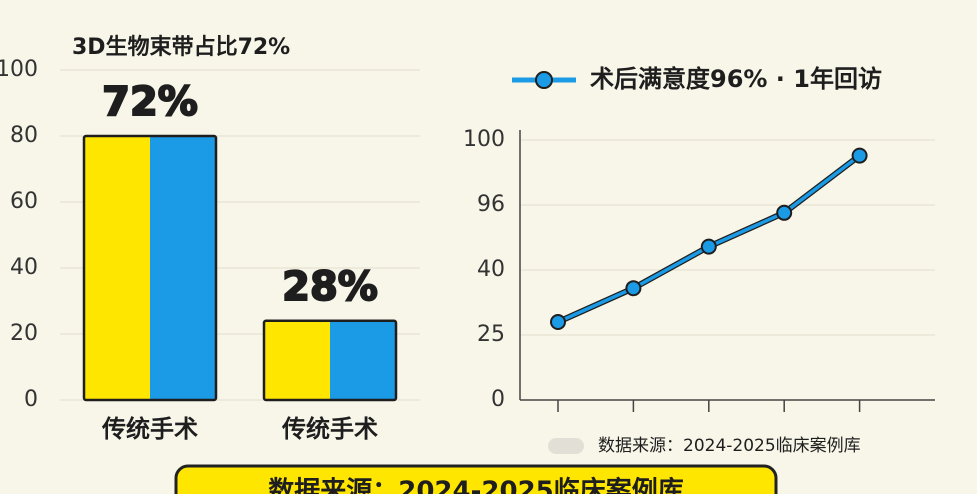 The image size is (977, 494). Describe the element at coordinates (150, 102) in the screenshot. I see `bar-annotation: 72%` at that location.